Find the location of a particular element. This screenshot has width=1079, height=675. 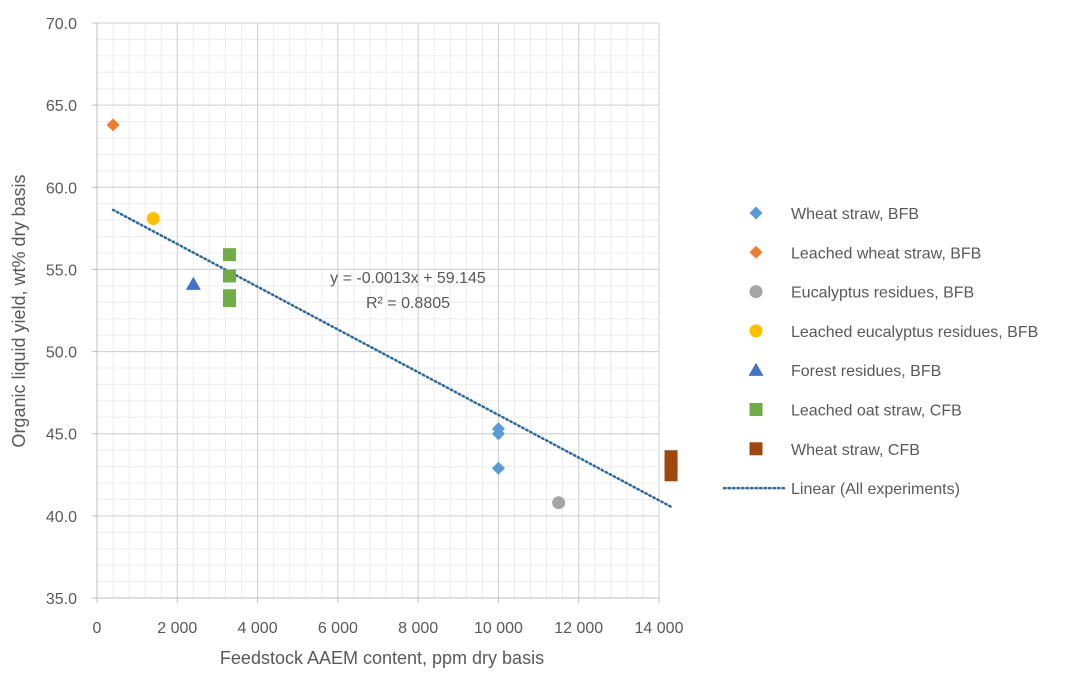

x-tick-label: 10 000 is located at coordinates (498, 628).